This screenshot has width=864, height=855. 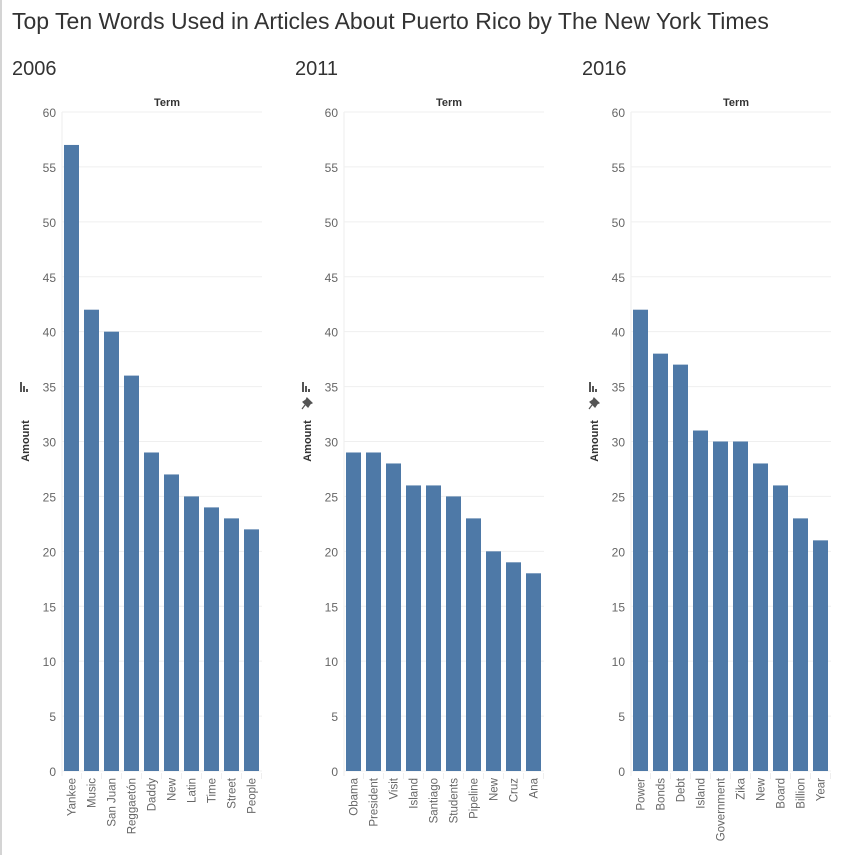 I want to click on x-tick-label: Government, so click(x=722, y=809).